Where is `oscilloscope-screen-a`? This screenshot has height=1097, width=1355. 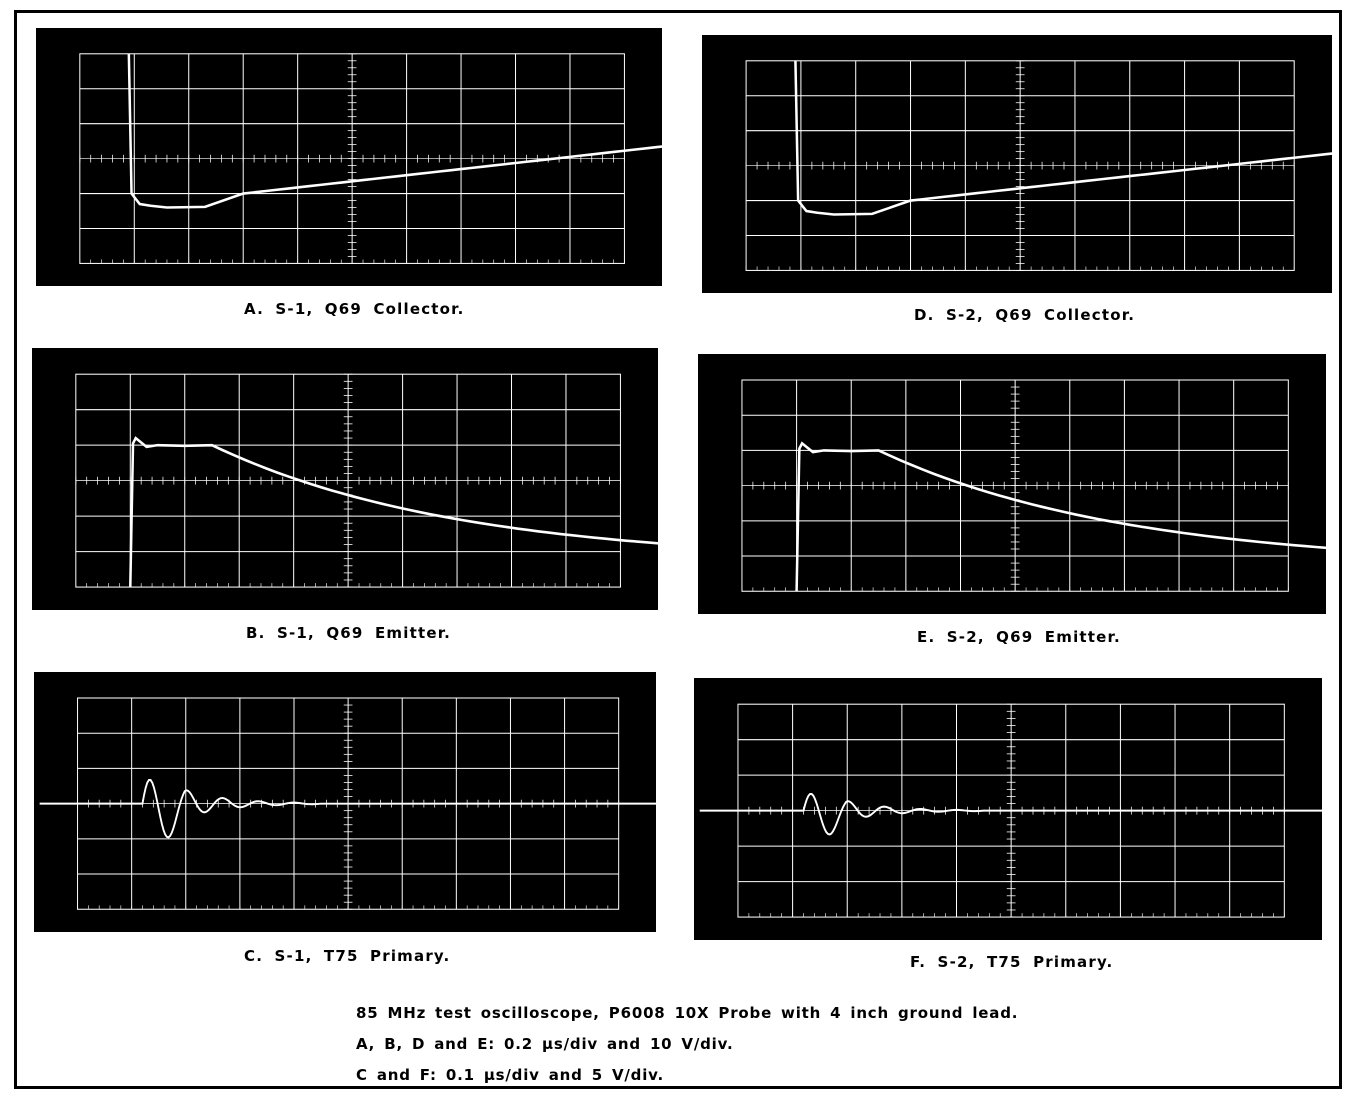
oscilloscope-screen-a is located at coordinates (349, 157).